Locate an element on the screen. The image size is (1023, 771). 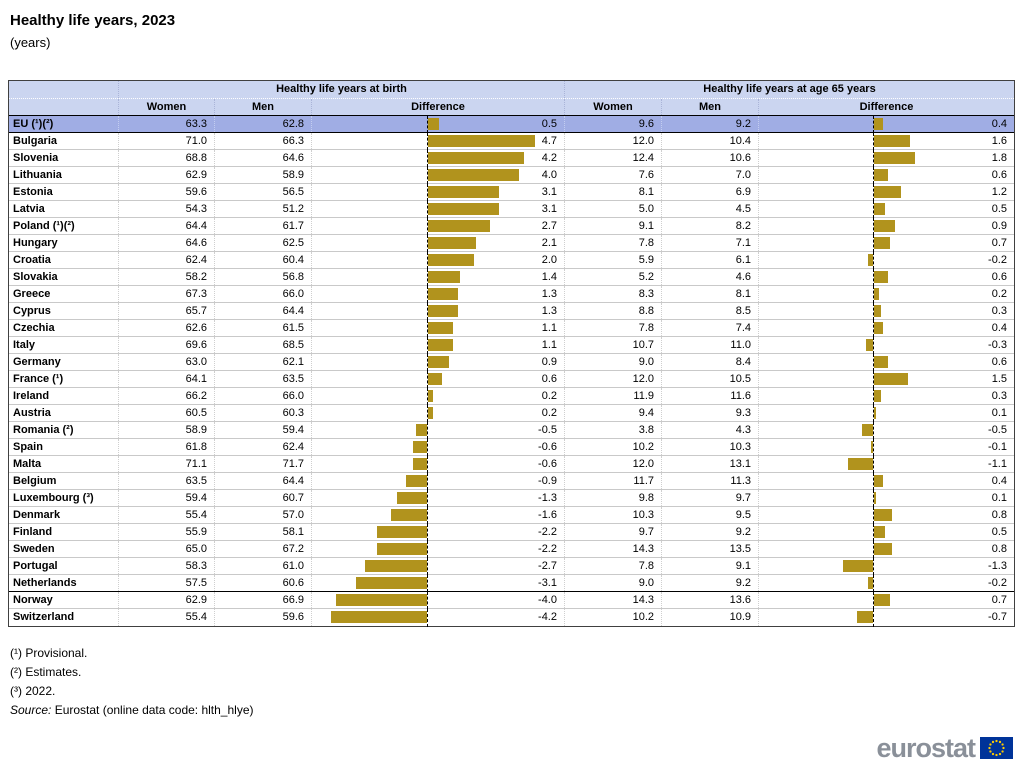
country-cell: Luxembourg (³) is located at coordinates (64, 498).